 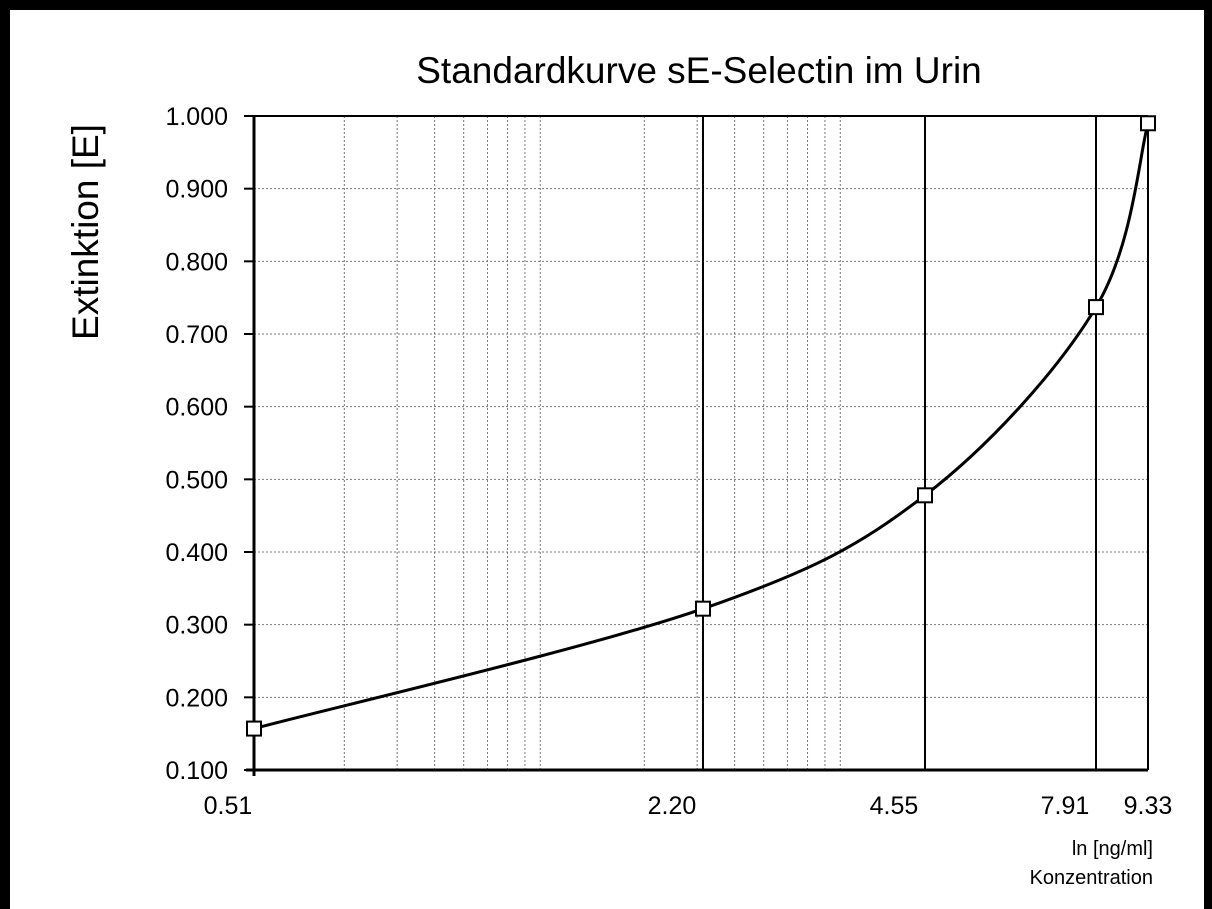 What do you see at coordinates (85, 232) in the screenshot?
I see `y-axis-label: Extinktion [E]` at bounding box center [85, 232].